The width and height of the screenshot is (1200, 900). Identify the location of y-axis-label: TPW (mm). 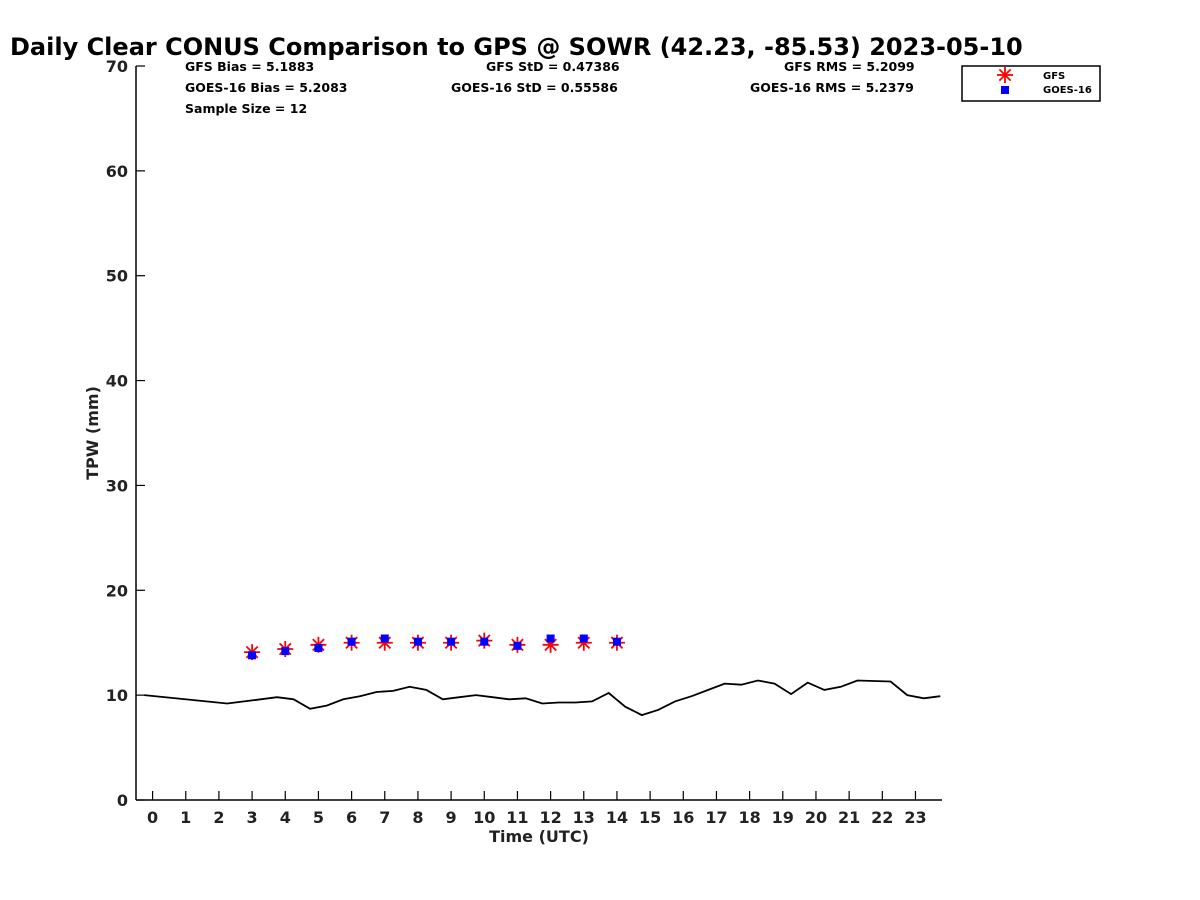
(92, 433).